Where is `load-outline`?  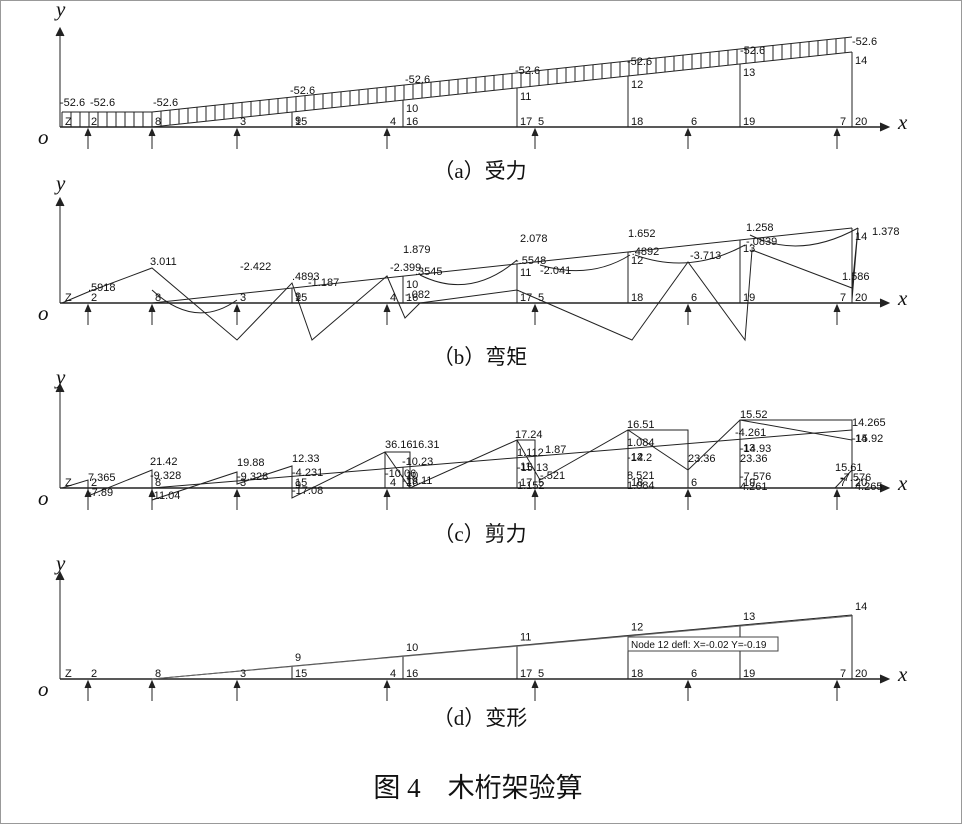 load-outline is located at coordinates (457, 74).